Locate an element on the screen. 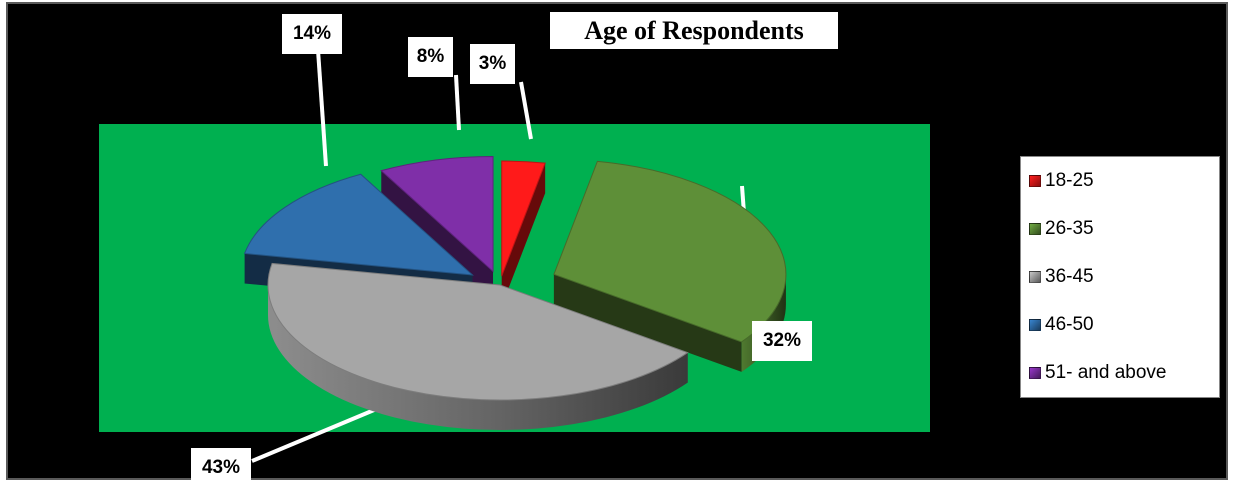 The image size is (1236, 488). chart-title: Age of Respondents is located at coordinates (694, 30).